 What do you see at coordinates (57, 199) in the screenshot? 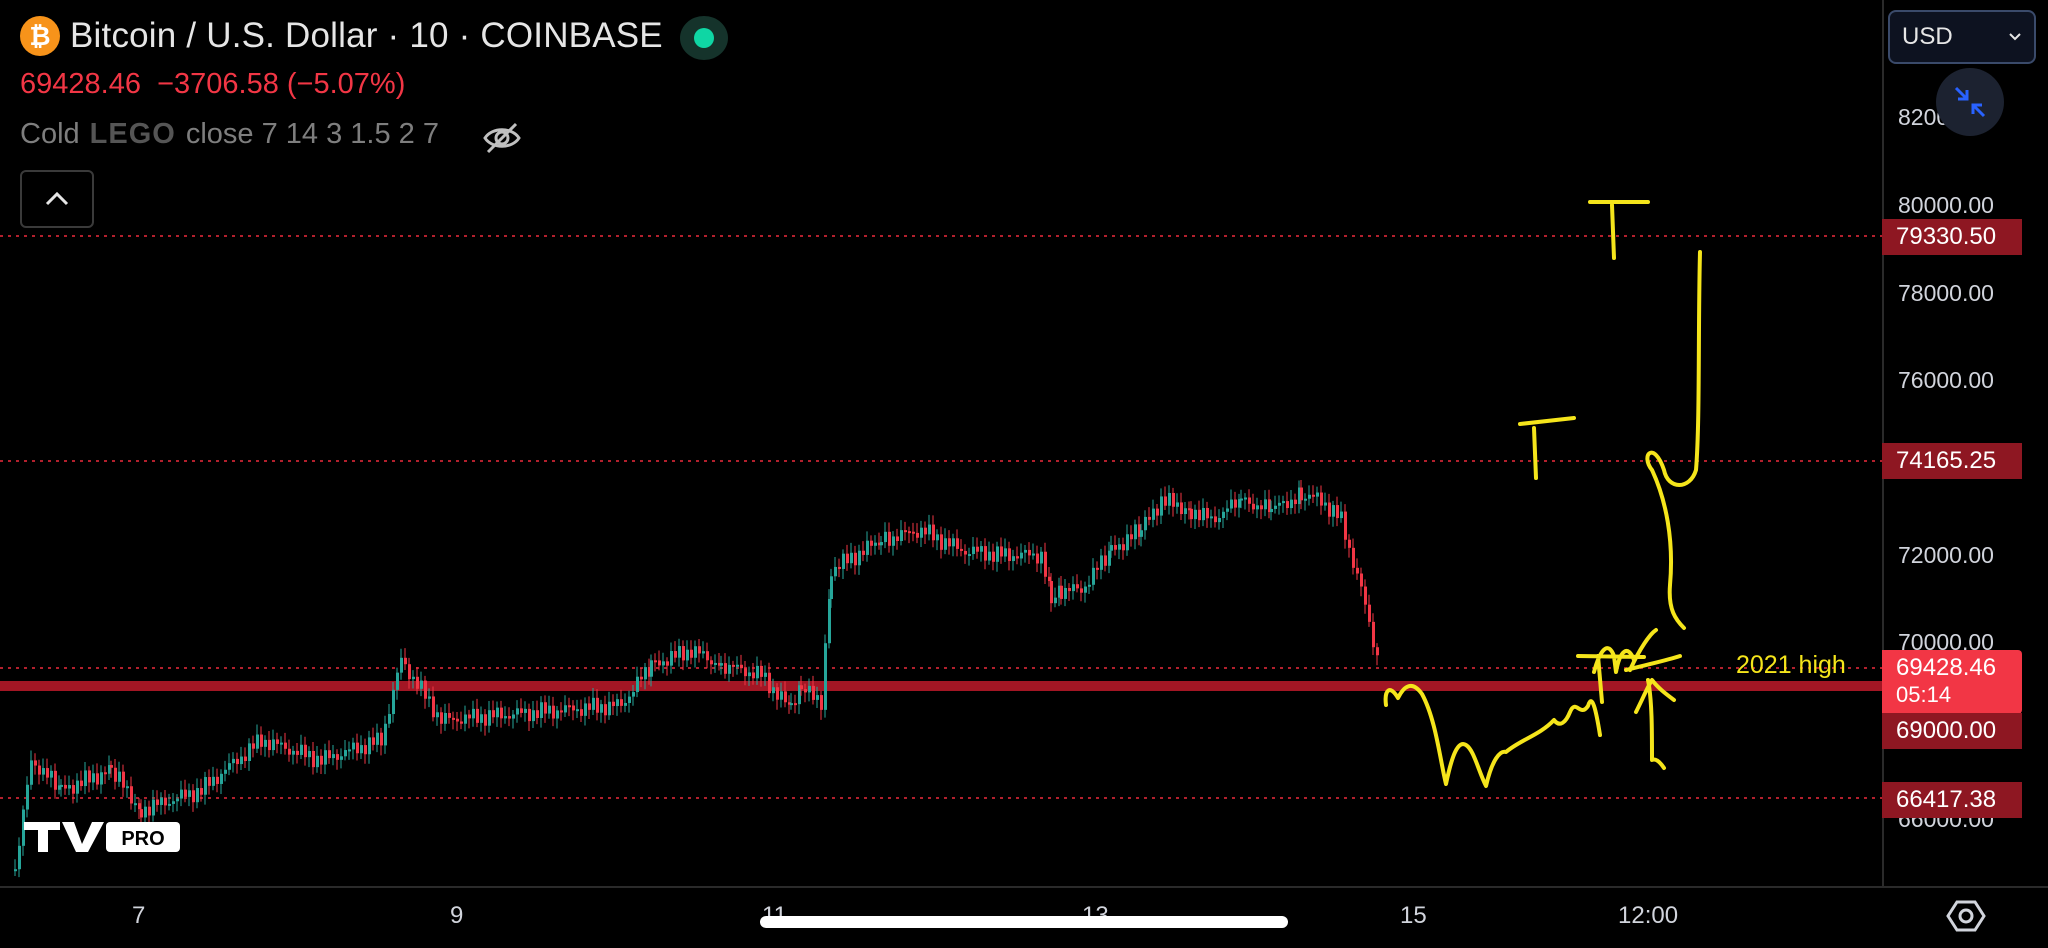
I see `collapse-legend-button` at bounding box center [57, 199].